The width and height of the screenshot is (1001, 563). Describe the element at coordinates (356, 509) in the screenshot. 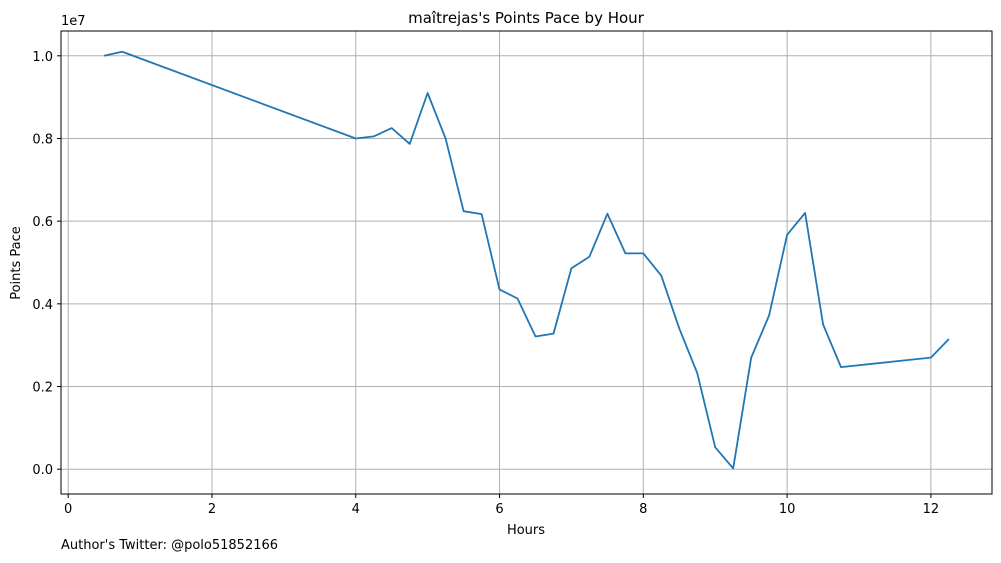

I see `x-tick-label: 4` at that location.